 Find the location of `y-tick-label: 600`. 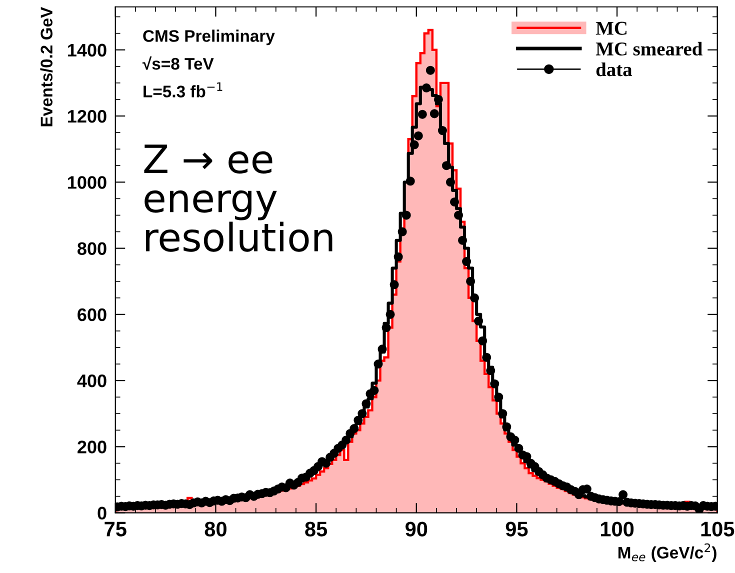

y-tick-label: 600 is located at coordinates (92, 315).